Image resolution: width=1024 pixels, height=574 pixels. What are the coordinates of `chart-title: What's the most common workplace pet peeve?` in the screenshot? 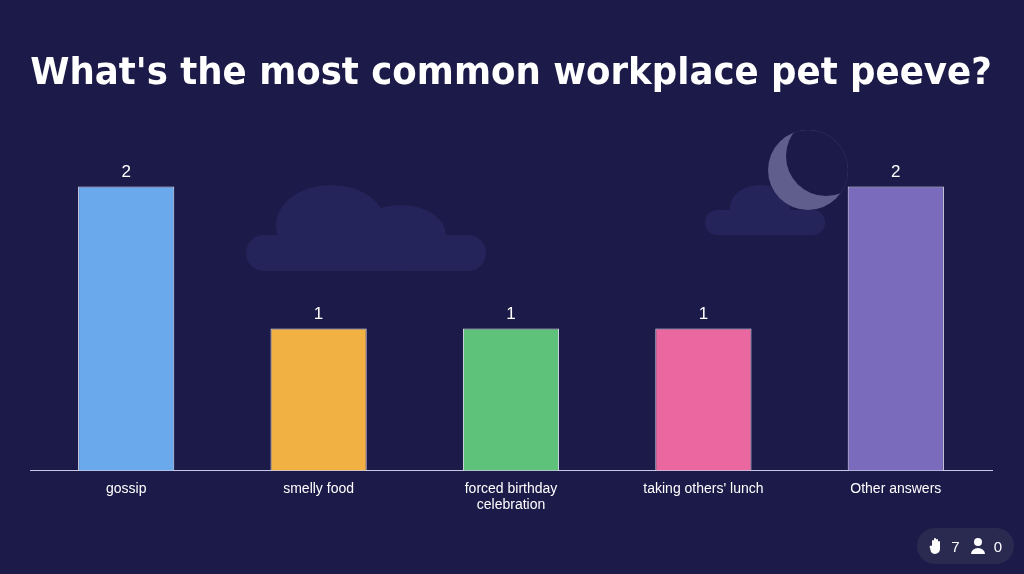 It's located at (511, 71).